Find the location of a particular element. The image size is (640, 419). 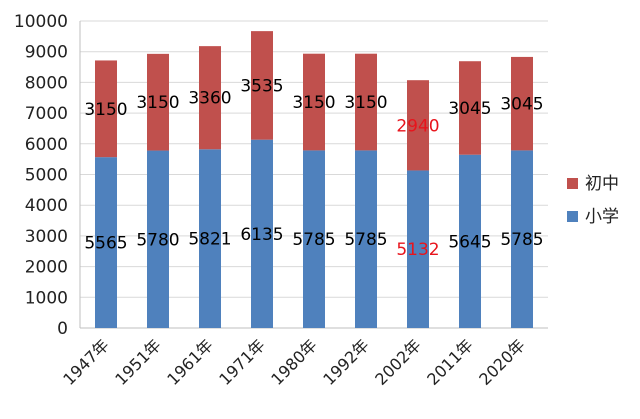

legend-label: 小学 is located at coordinates (602, 217).